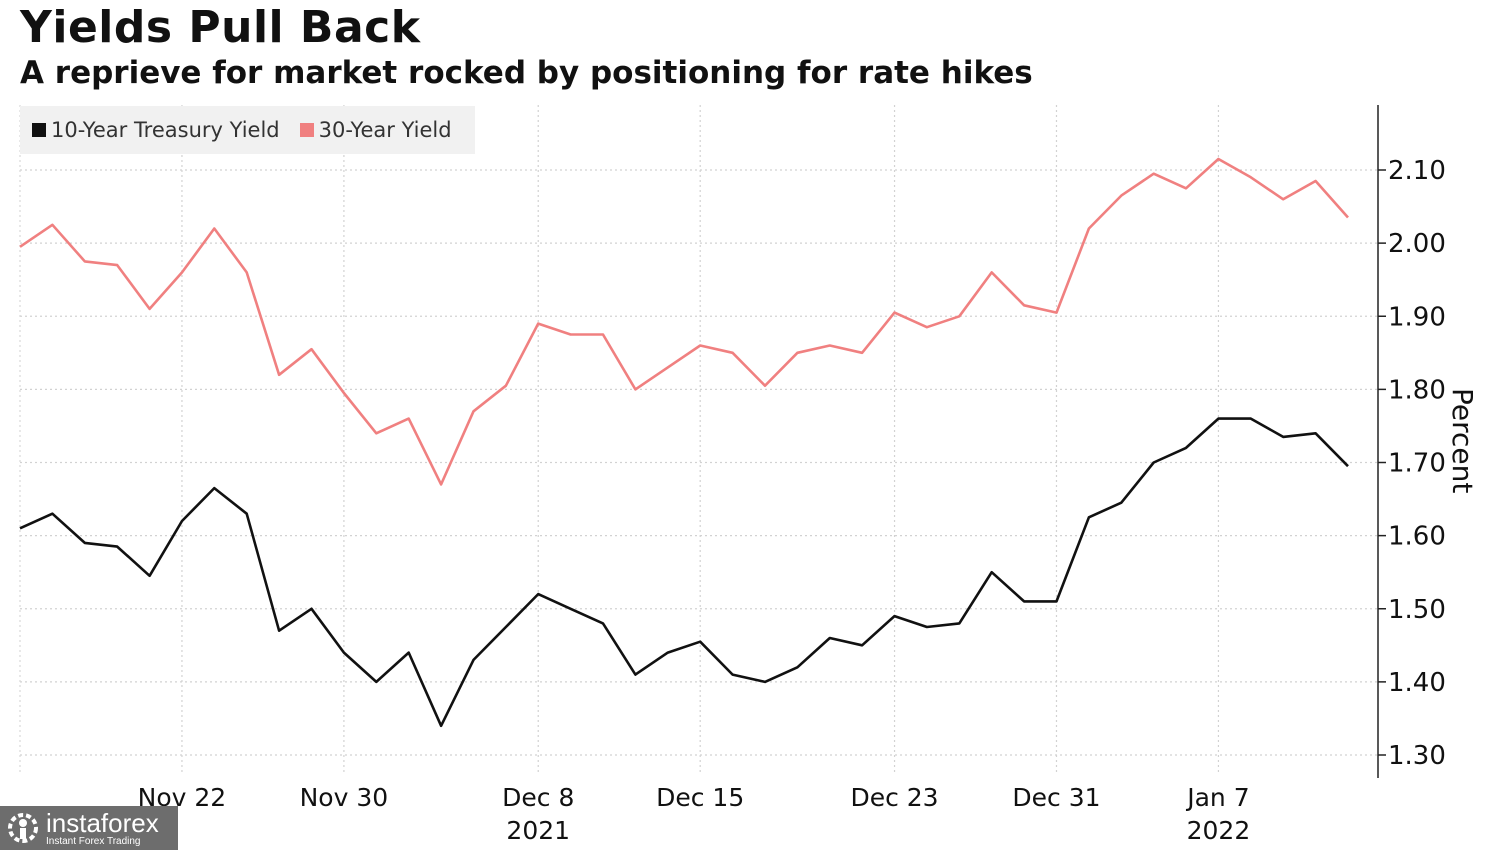 The height and width of the screenshot is (850, 1500). Describe the element at coordinates (1417, 537) in the screenshot. I see `y-tick-label-3: 1.60` at that location.